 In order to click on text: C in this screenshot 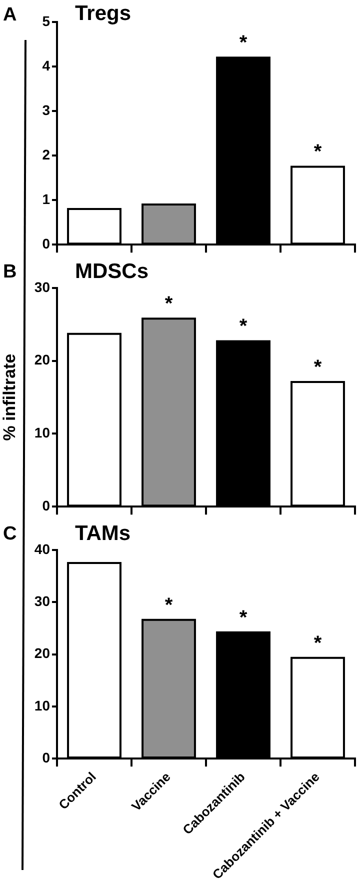, I will do `click(10, 534)`.